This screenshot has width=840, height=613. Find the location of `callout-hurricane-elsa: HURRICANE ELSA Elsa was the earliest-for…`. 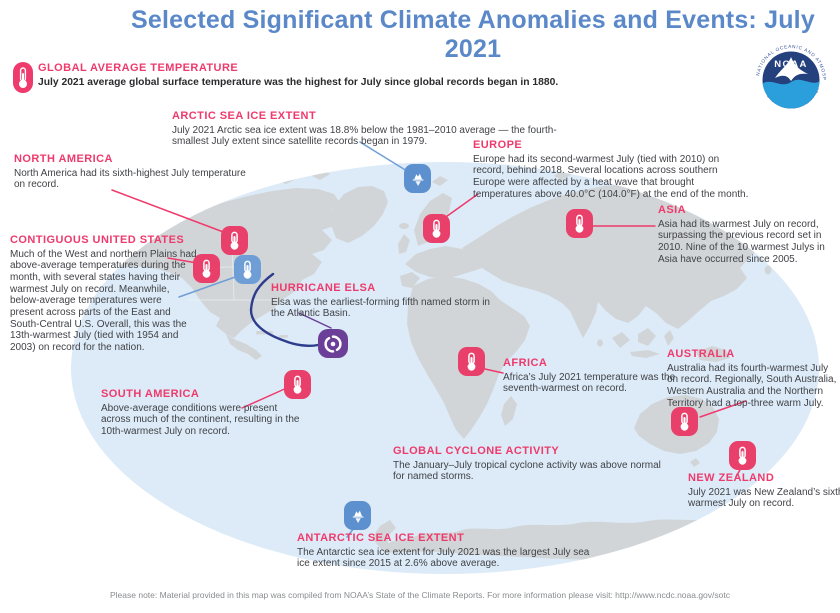

callout-hurricane-elsa: HURRICANE ELSA Elsa was the earliest-for… is located at coordinates (386, 301).